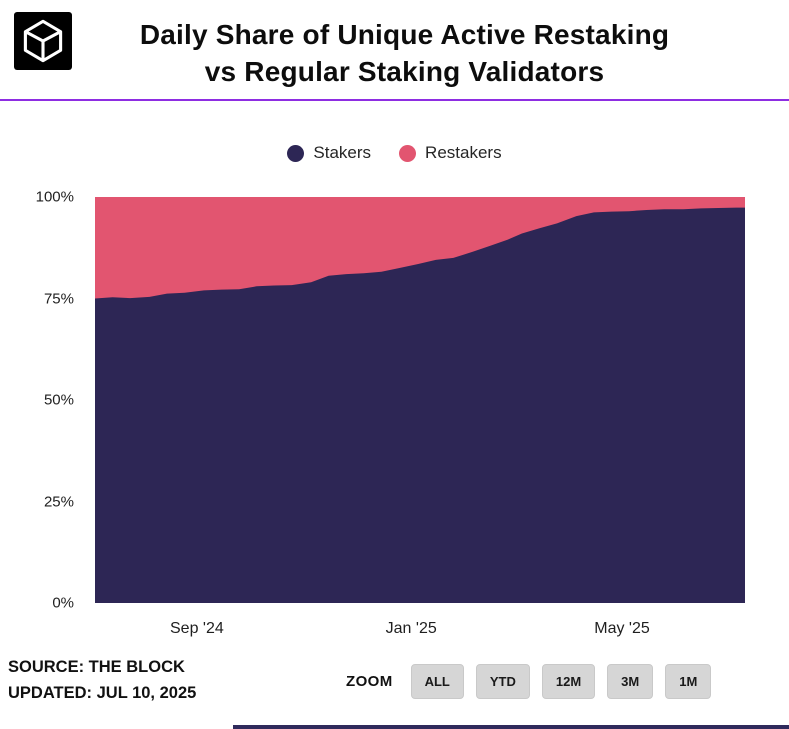 The width and height of the screenshot is (789, 729). I want to click on x-axis-label: May '25, so click(622, 628).